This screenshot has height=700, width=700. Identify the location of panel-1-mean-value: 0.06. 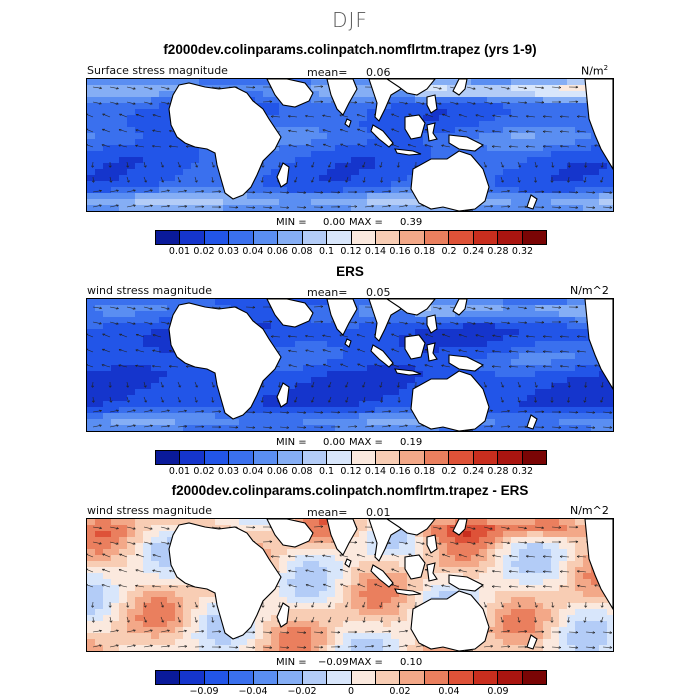
(378, 72).